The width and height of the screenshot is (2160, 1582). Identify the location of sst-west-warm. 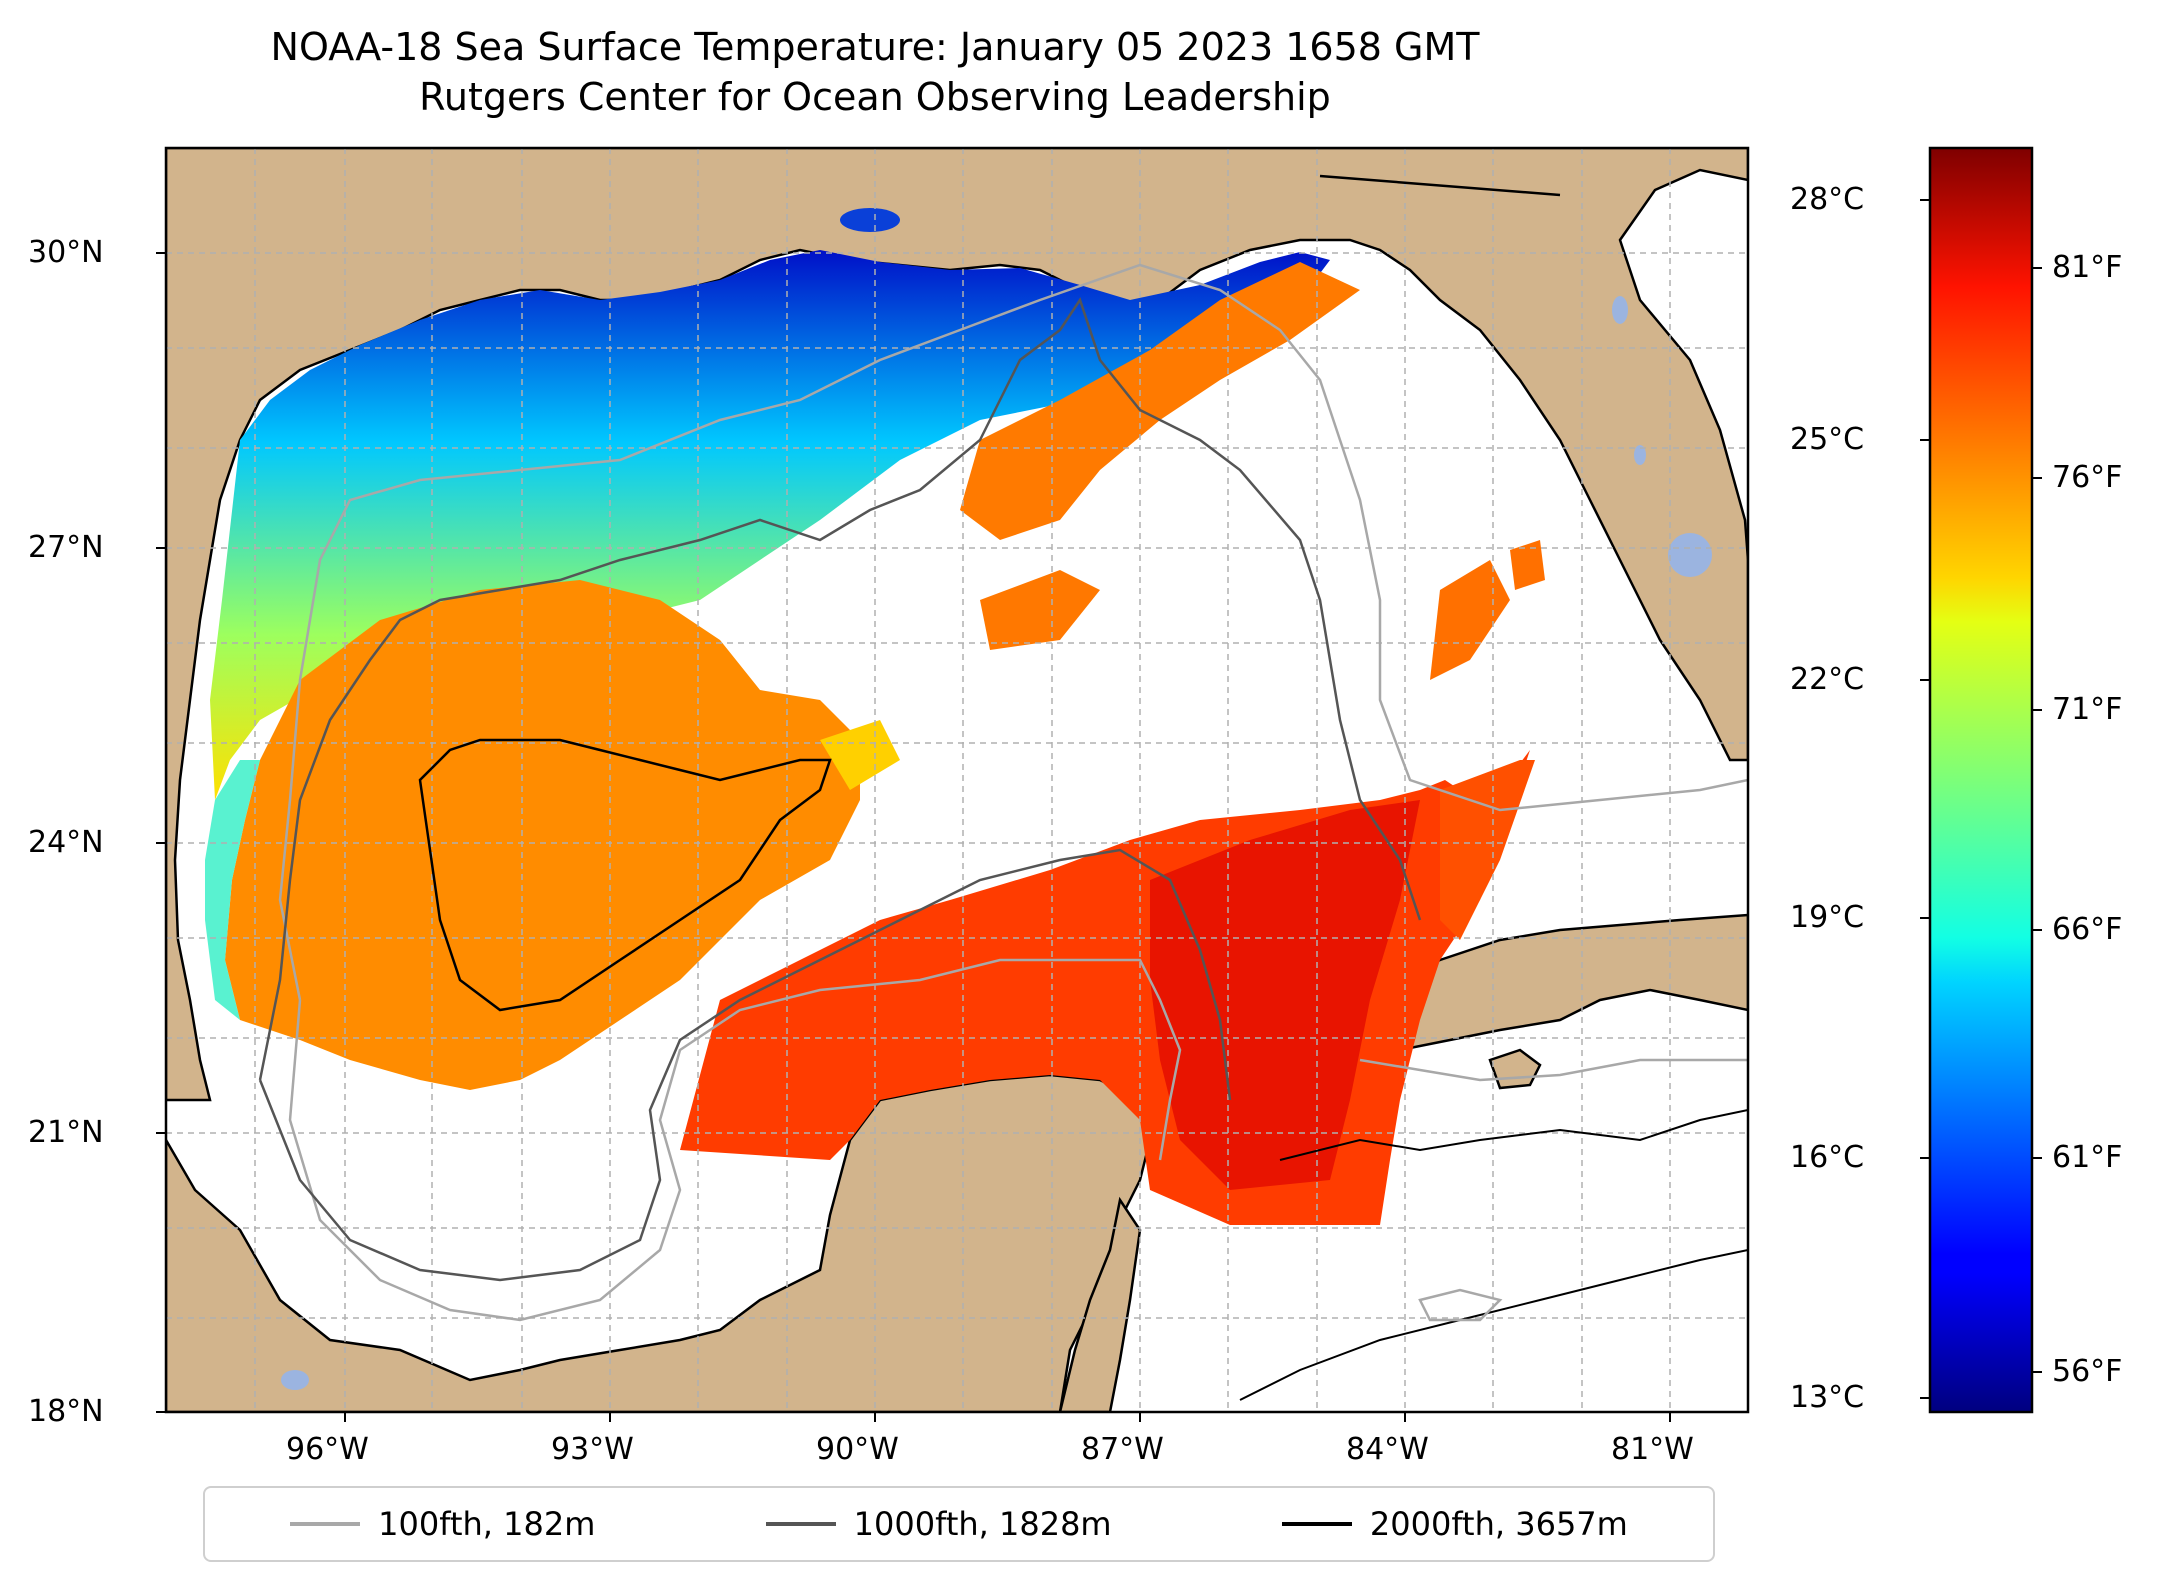
(542, 835).